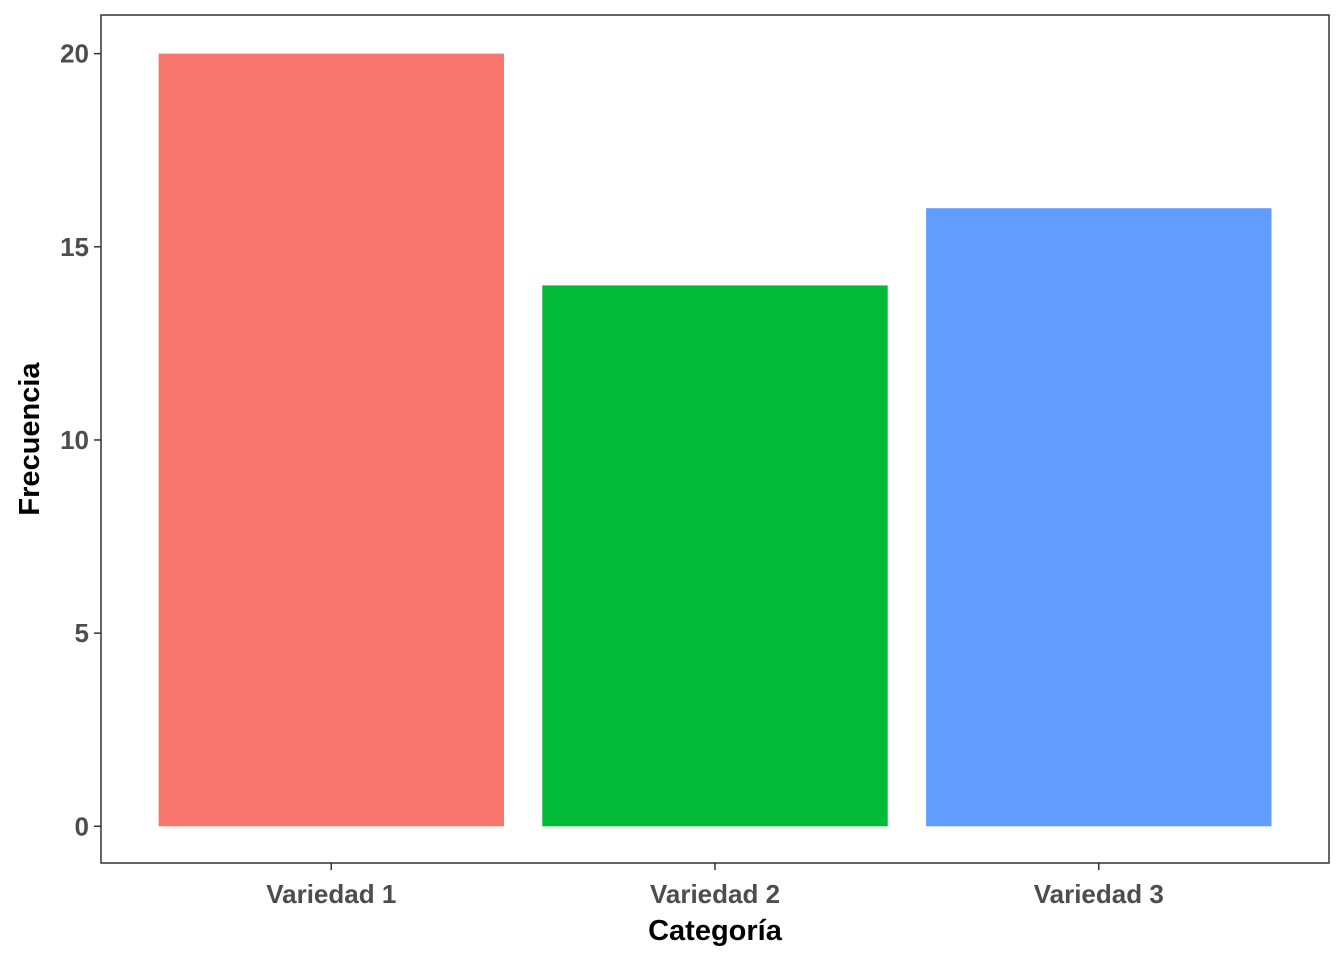 This screenshot has width=1344, height=960. I want to click on y-tick-label: 15, so click(74, 247).